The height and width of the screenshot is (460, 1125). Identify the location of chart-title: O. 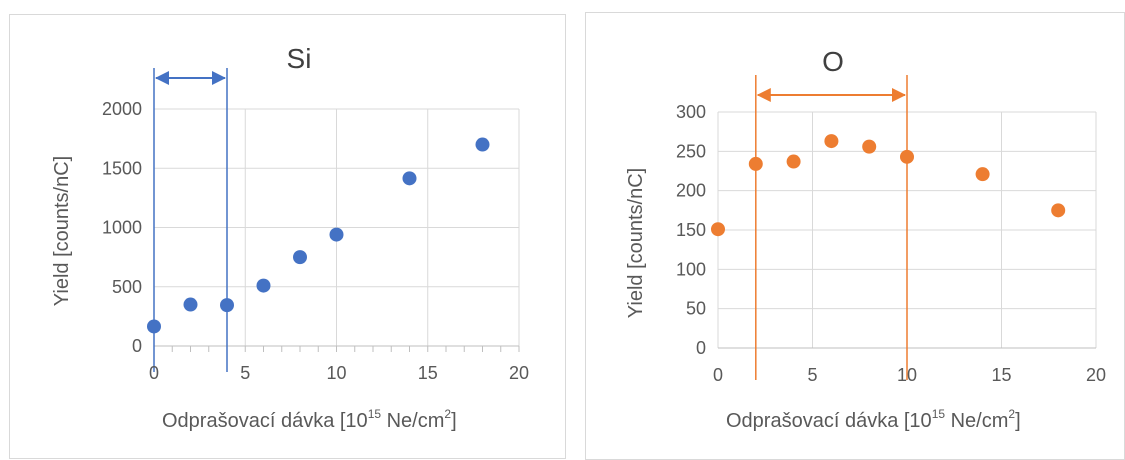
(833, 61).